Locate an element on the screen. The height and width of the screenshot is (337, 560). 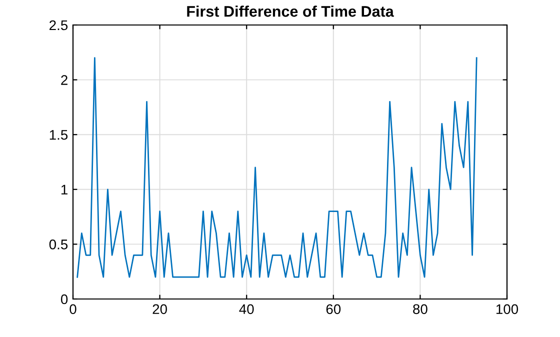
y-tick-label: 0 is located at coordinates (64, 299).